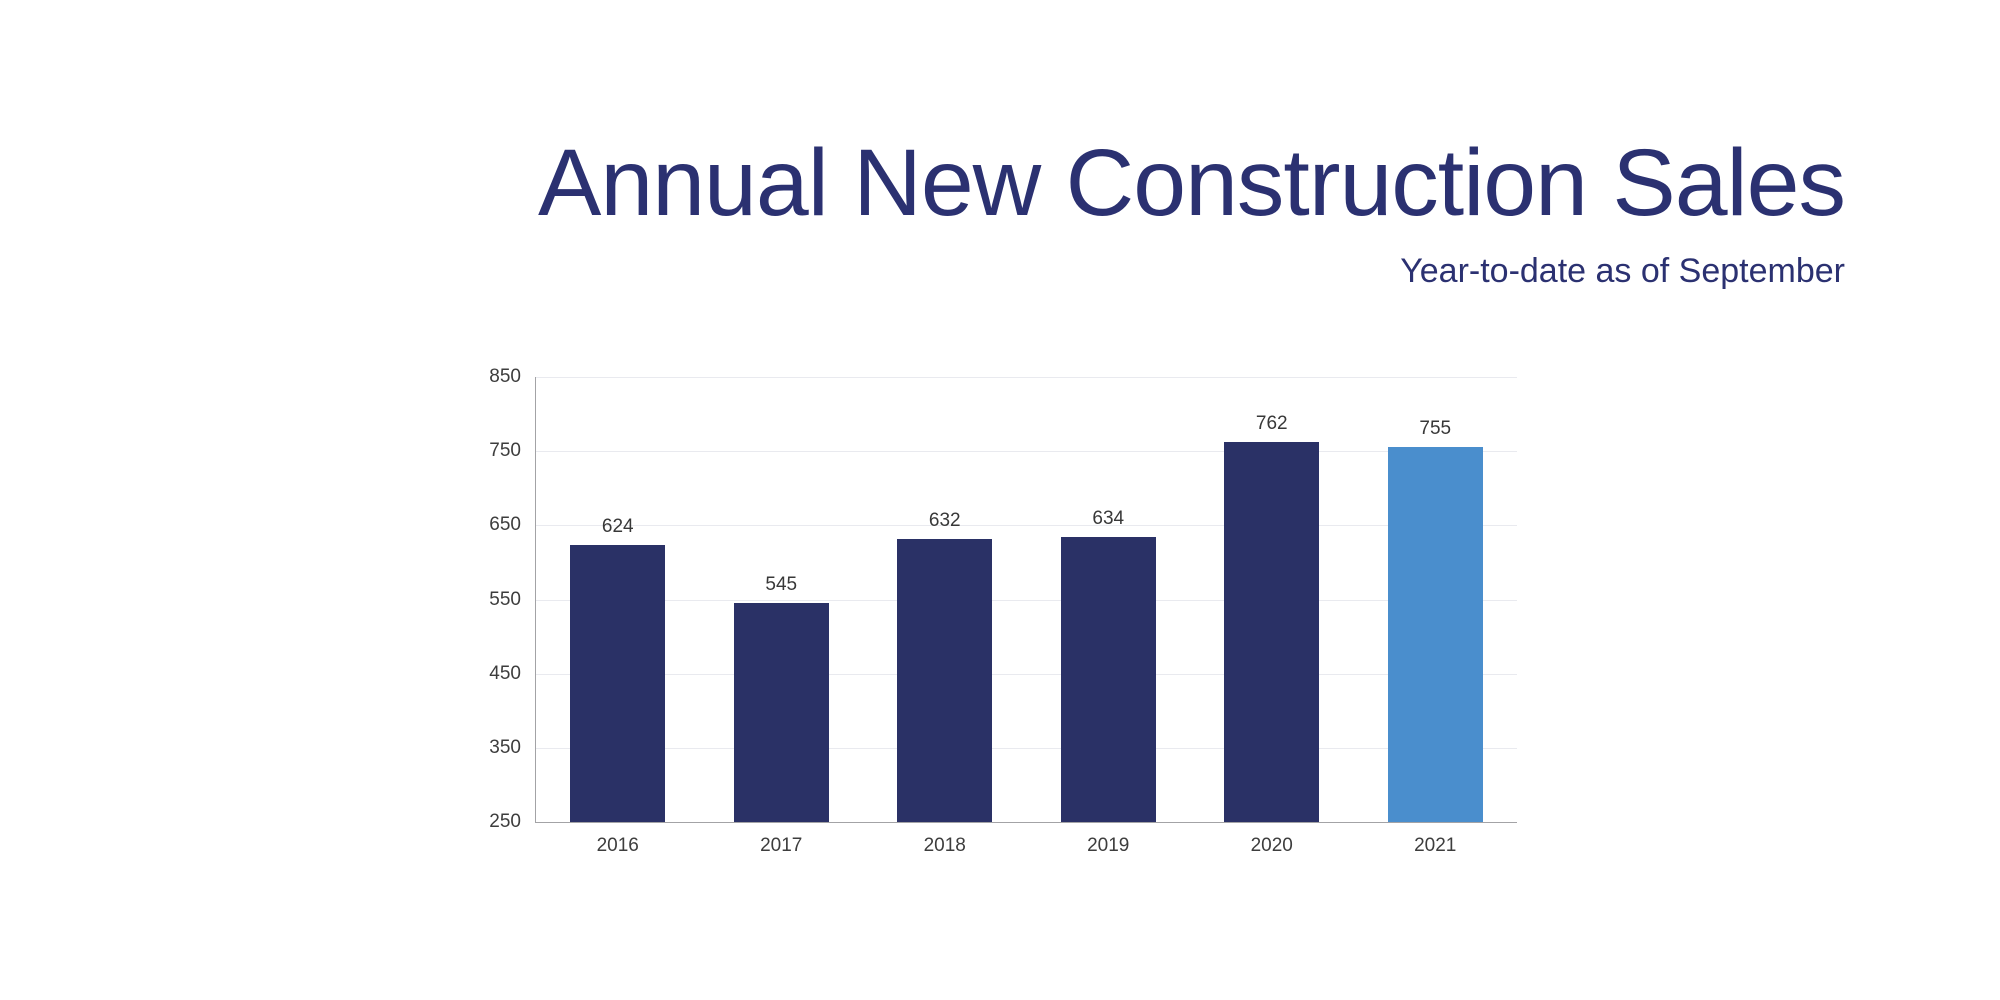 The height and width of the screenshot is (1000, 2000). Describe the element at coordinates (1108, 519) in the screenshot. I see `data-label-2019: 634` at that location.